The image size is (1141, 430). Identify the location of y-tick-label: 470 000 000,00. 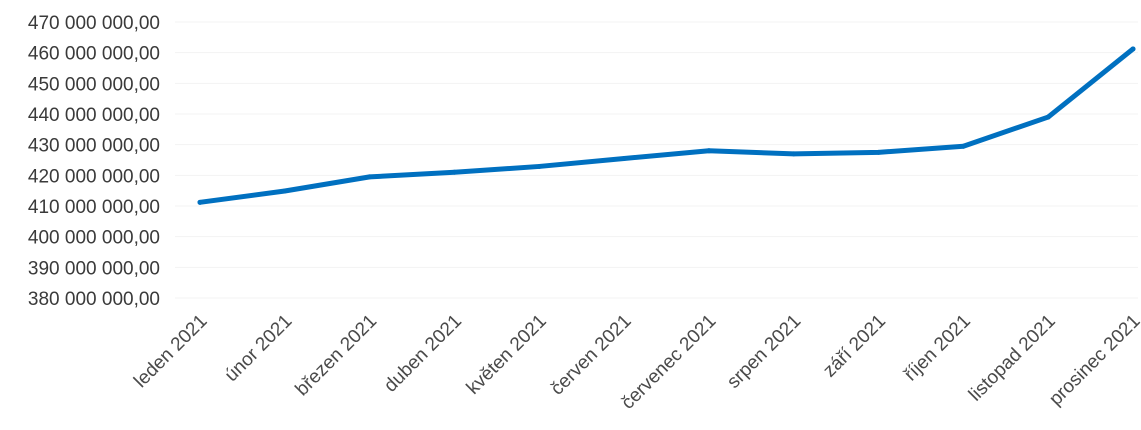
(94, 23).